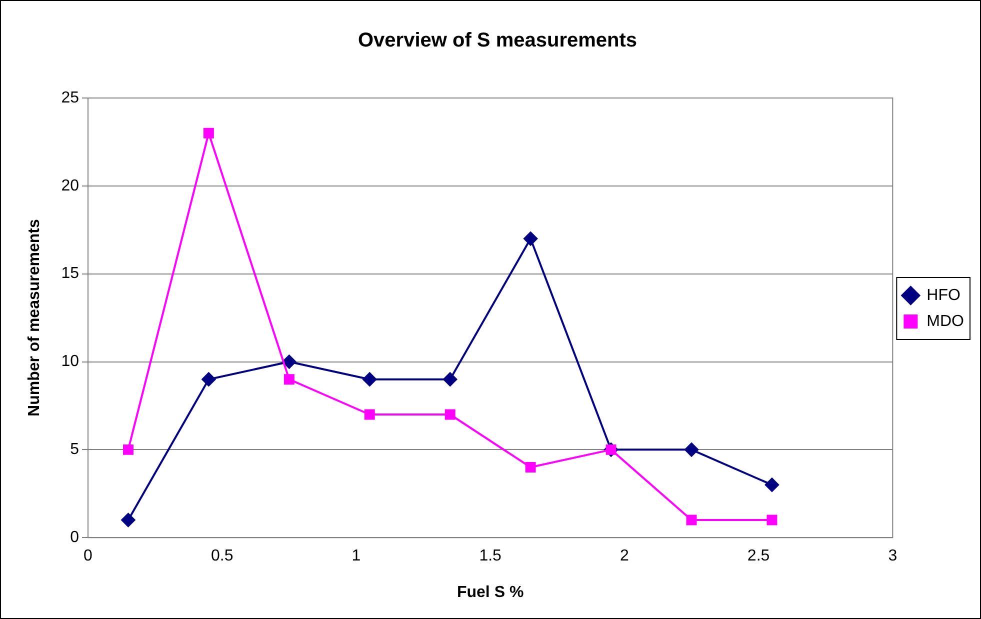  Describe the element at coordinates (88, 556) in the screenshot. I see `x-tick-label: 0` at that location.